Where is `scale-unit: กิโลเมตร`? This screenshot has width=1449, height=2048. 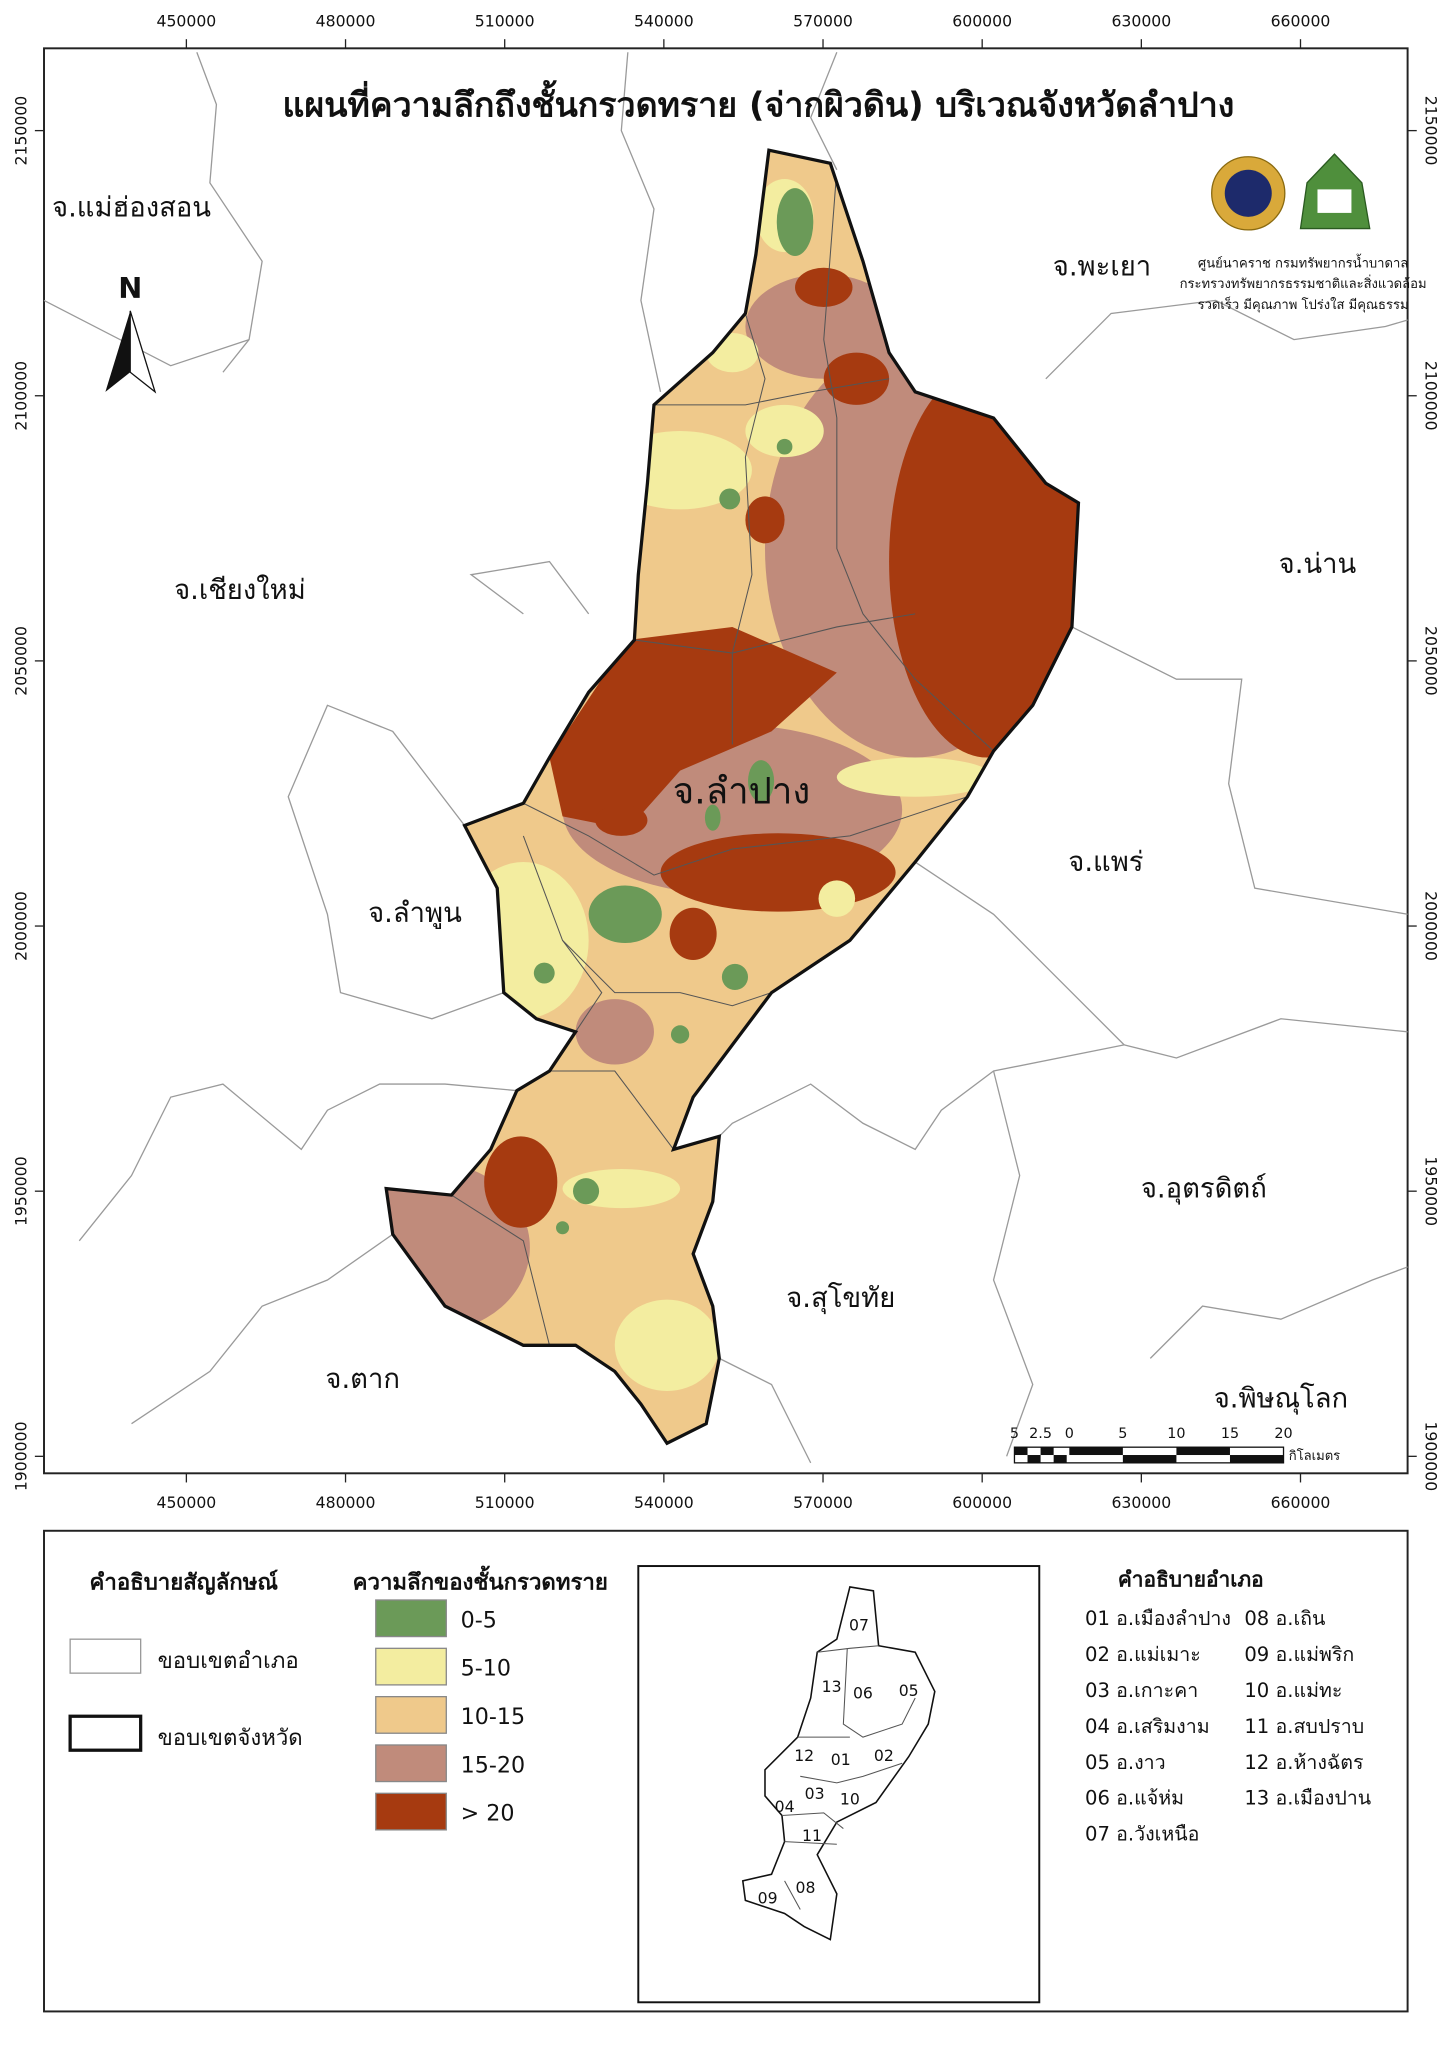
scale-unit: กิโลเมตร is located at coordinates (1315, 1456).